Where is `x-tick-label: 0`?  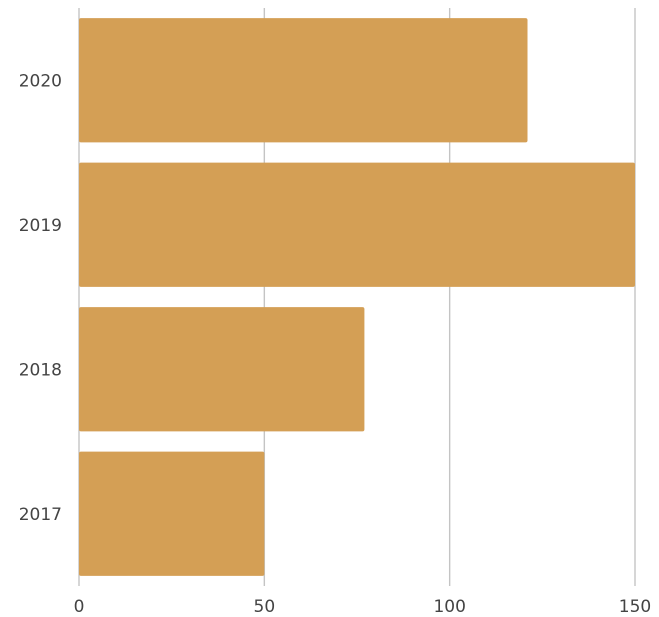
x-tick-label: 0 is located at coordinates (79, 607).